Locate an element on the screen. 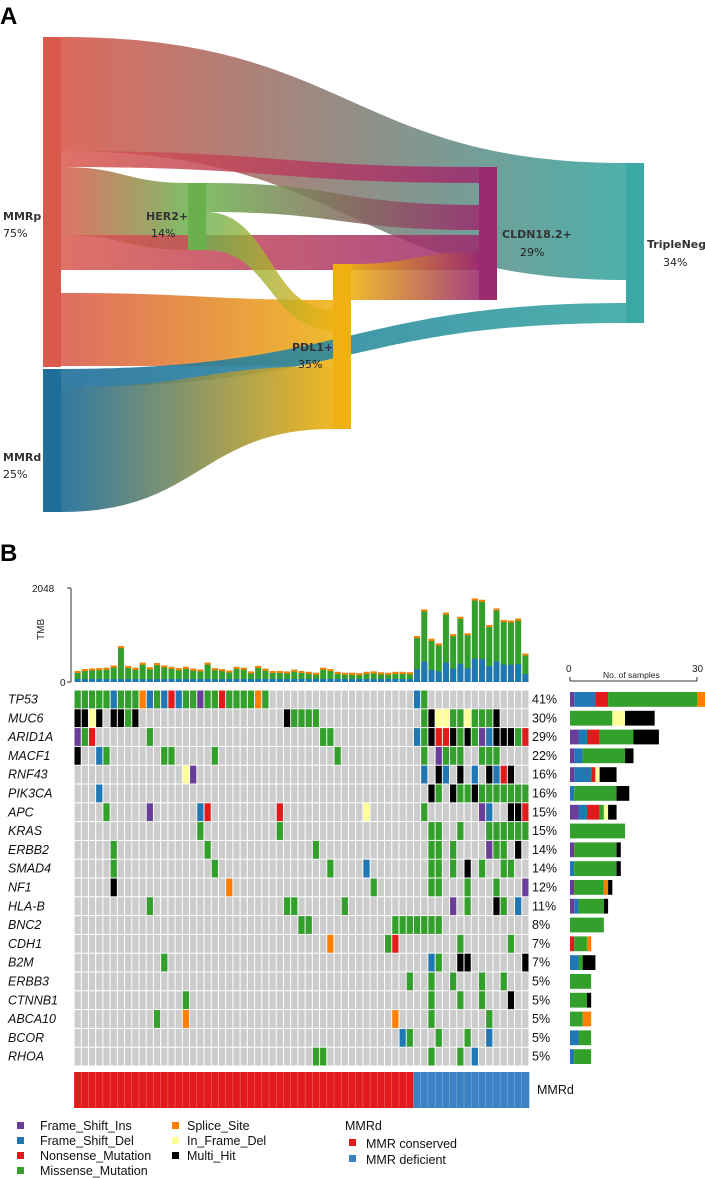  gene-percent: 12% is located at coordinates (544, 888).